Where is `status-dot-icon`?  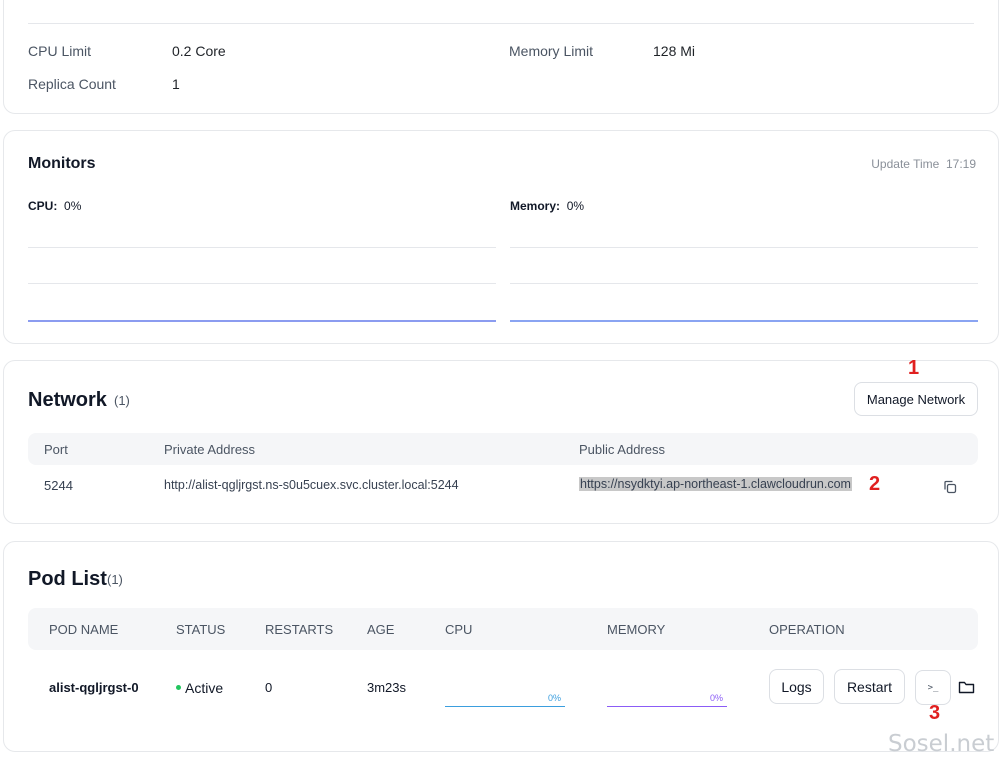 status-dot-icon is located at coordinates (178, 687).